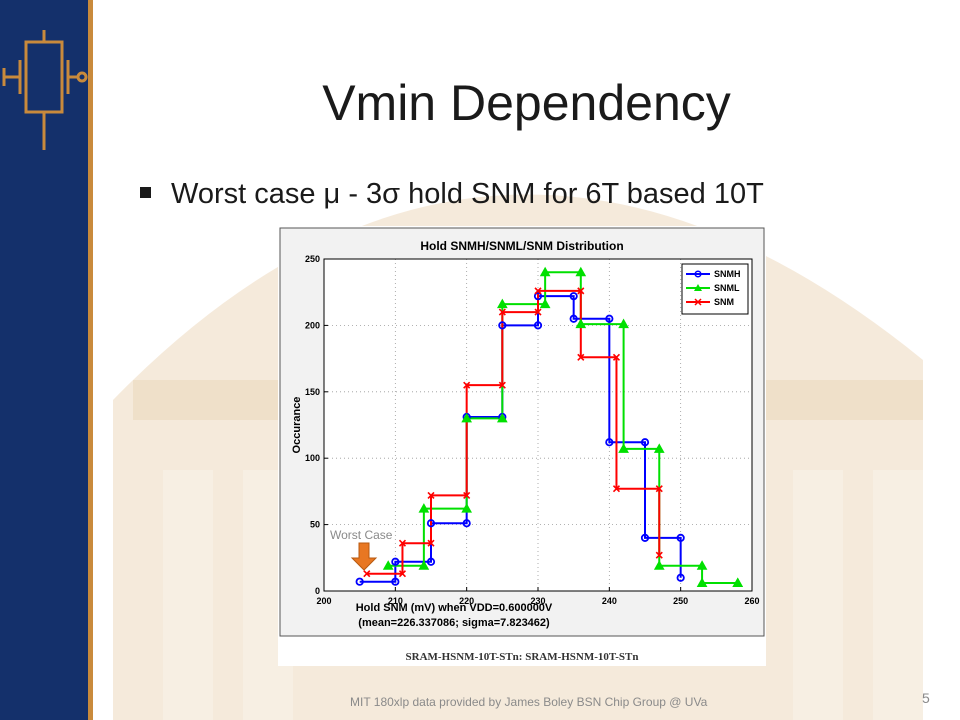 The width and height of the screenshot is (960, 720). I want to click on x-tick-label: 260, so click(751, 601).